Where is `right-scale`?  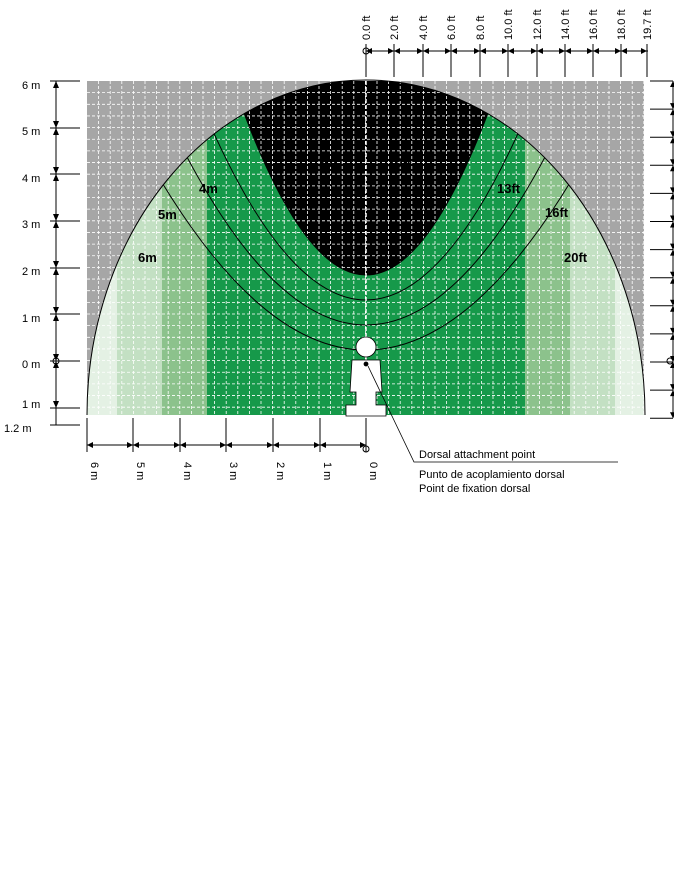 right-scale is located at coordinates (662, 249).